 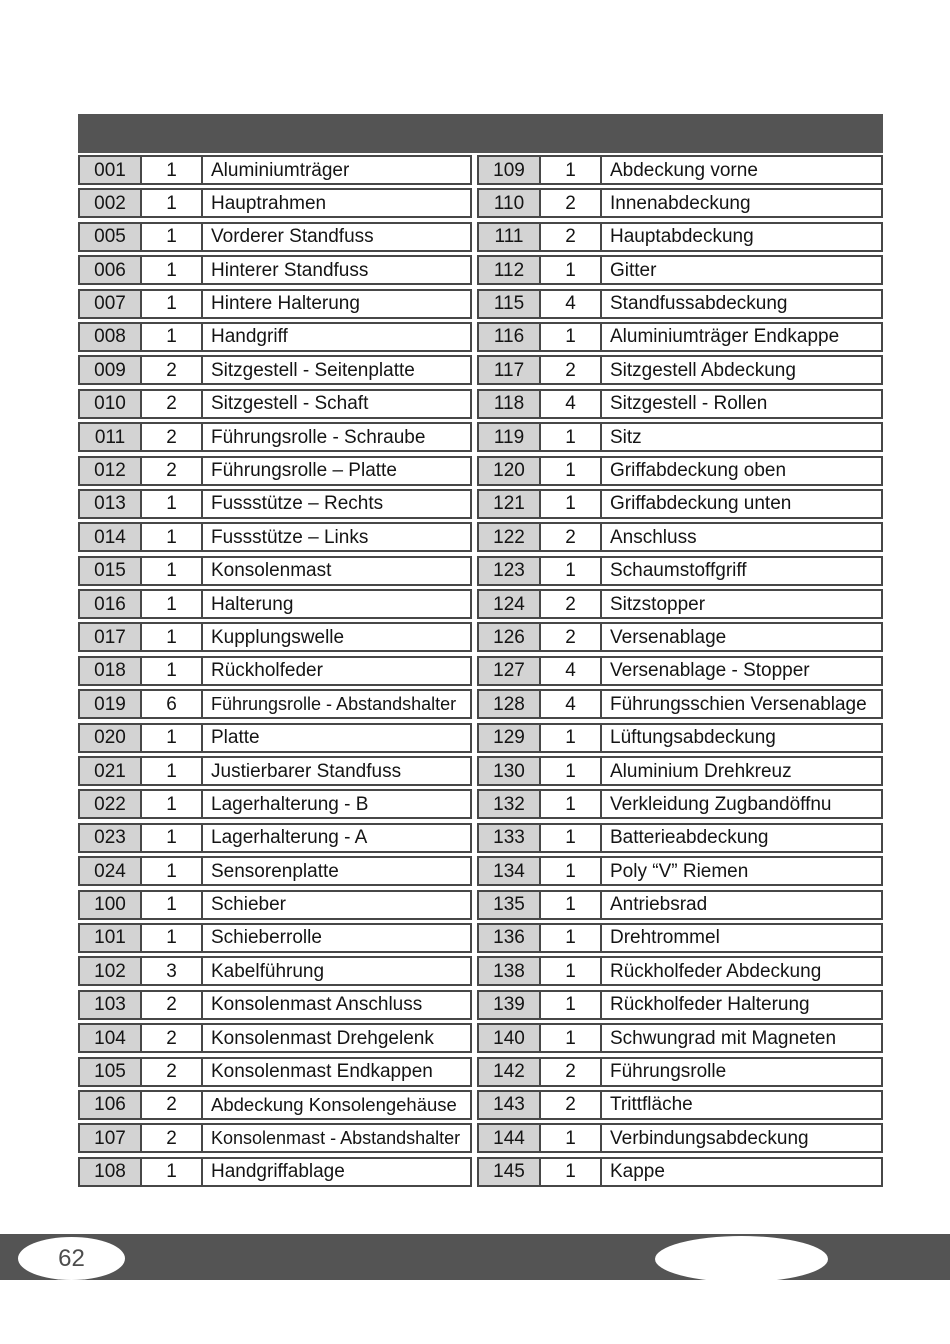 What do you see at coordinates (111, 403) in the screenshot?
I see `part-number-cell: 010` at bounding box center [111, 403].